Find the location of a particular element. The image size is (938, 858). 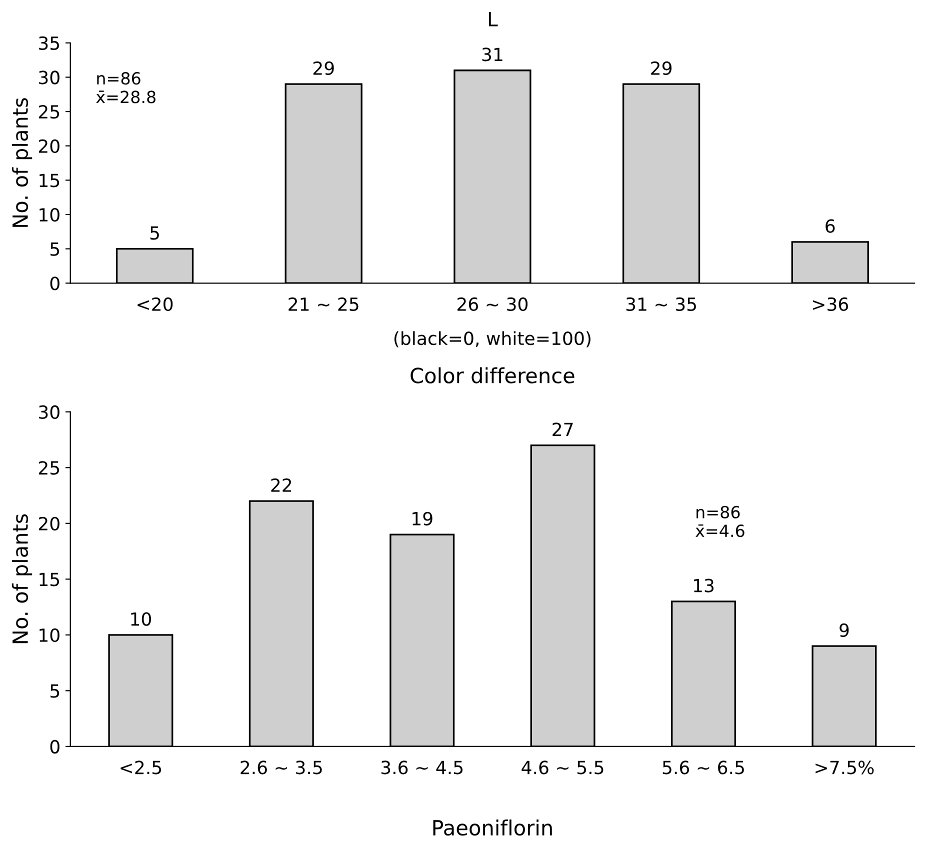

data-label: 10 is located at coordinates (141, 619).